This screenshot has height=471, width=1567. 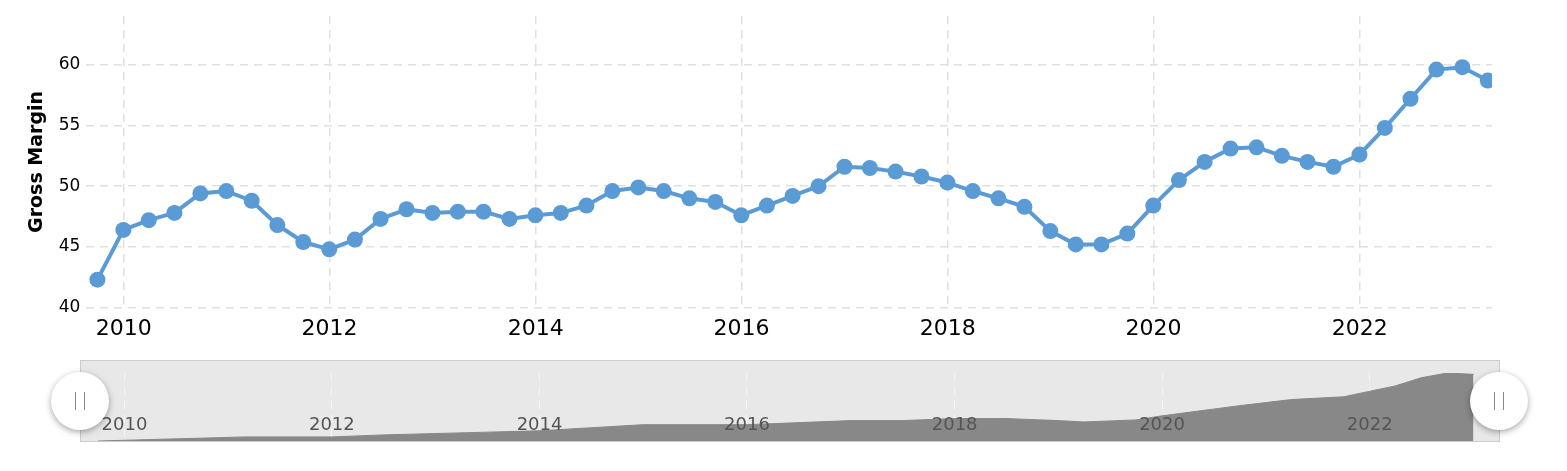 I want to click on x-tick-label: 2022, so click(x=1359, y=327).